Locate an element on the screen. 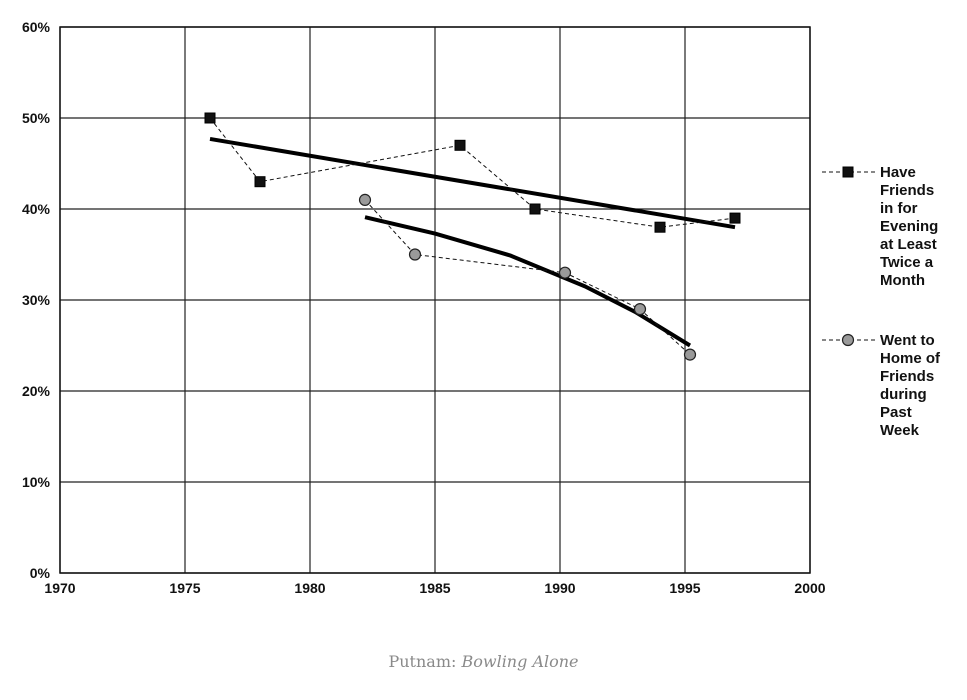  legend-label-line: Twice a is located at coordinates (907, 262).